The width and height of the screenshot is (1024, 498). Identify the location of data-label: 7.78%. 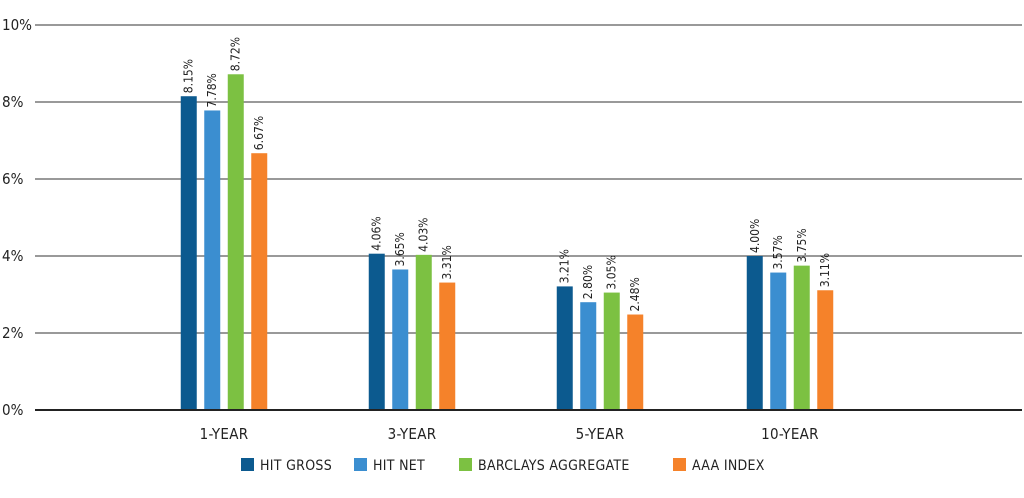
(212, 90).